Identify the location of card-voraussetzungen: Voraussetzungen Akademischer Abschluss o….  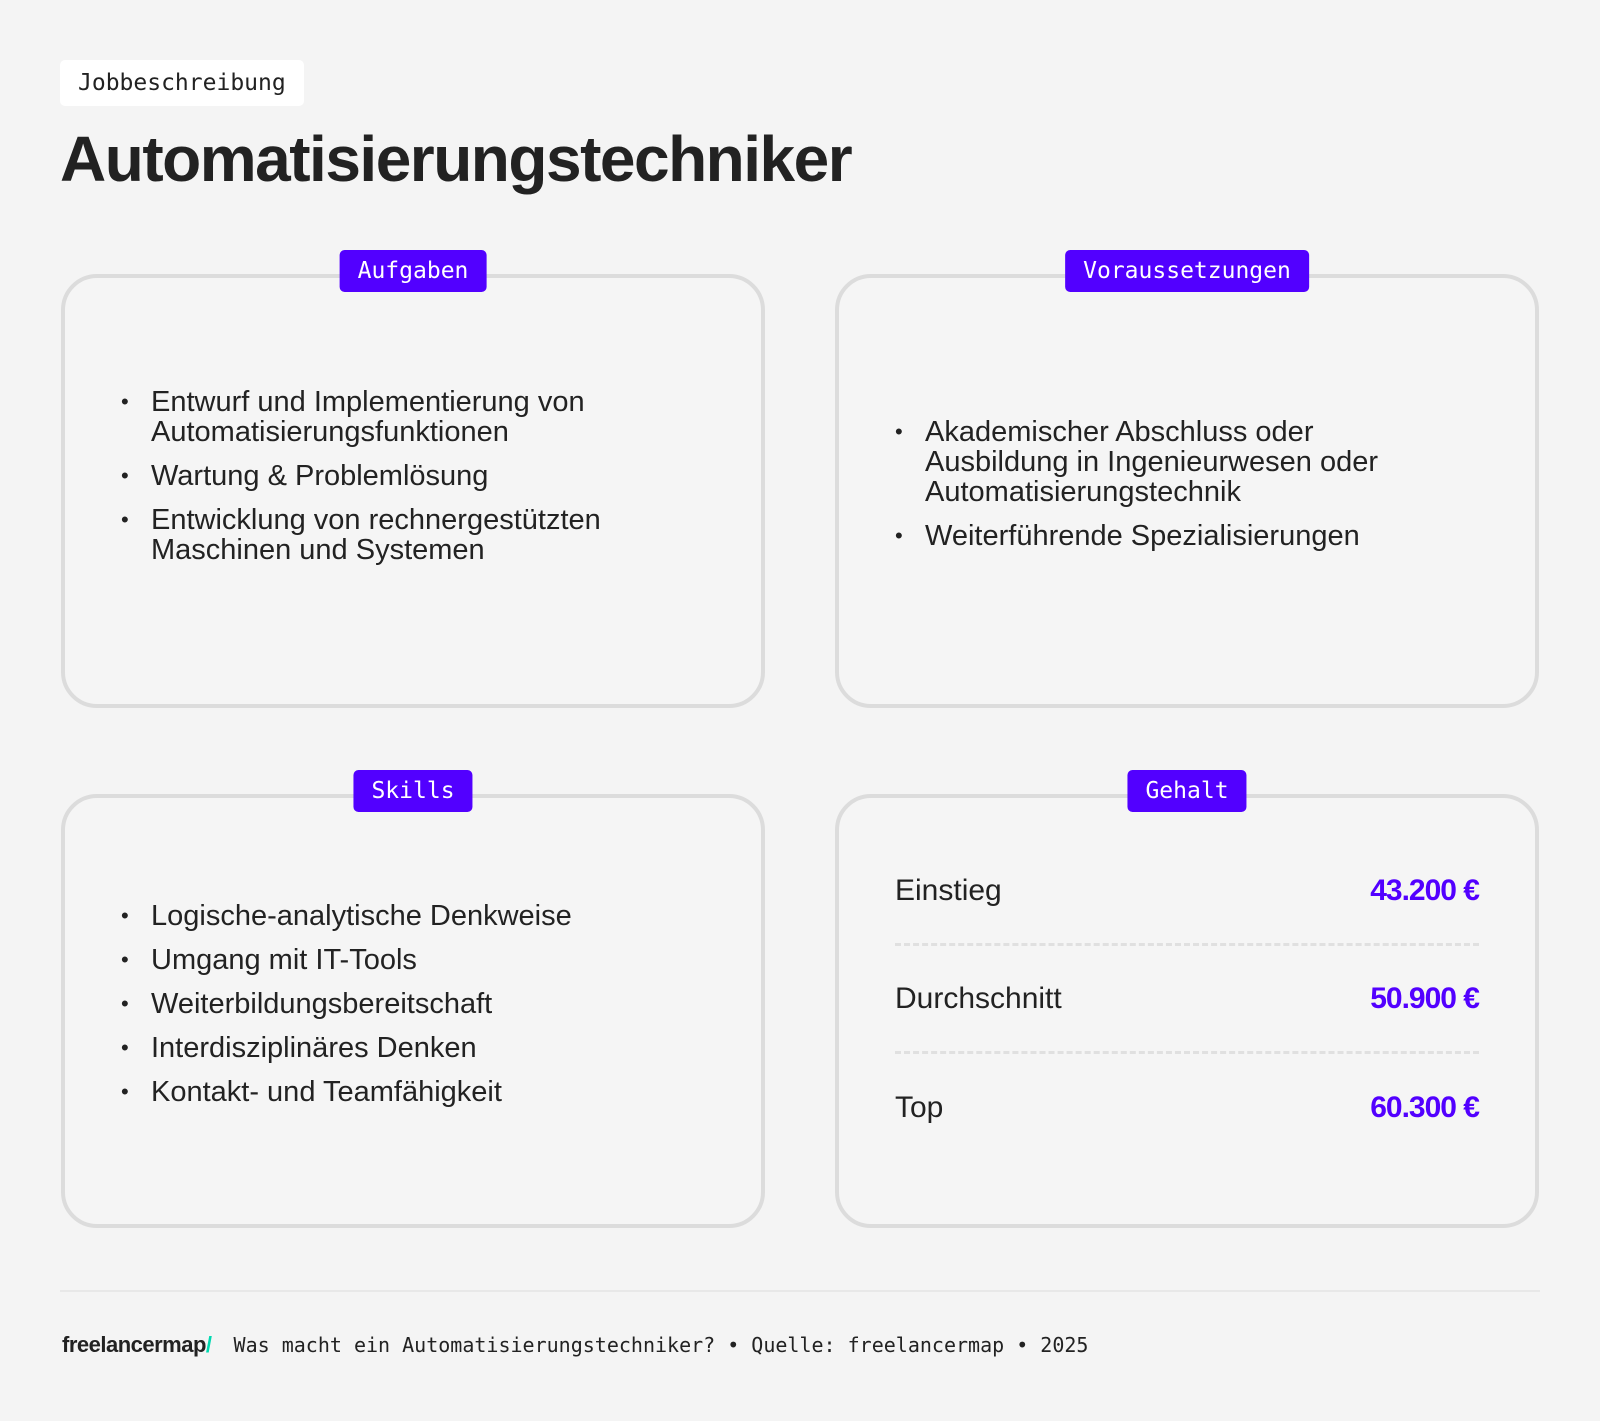
(1187, 479).